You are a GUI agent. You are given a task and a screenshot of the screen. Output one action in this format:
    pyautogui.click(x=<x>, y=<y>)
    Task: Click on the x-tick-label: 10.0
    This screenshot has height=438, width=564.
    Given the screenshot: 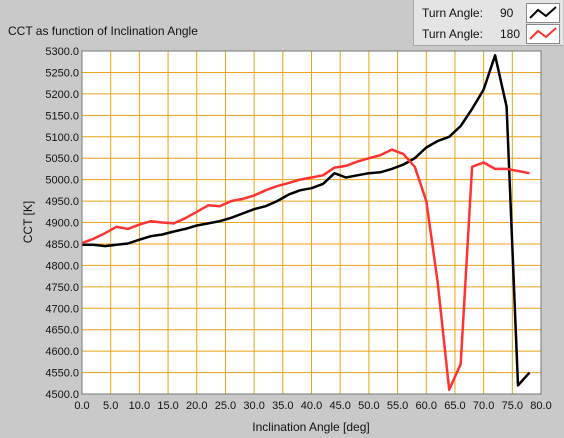 What is the action you would take?
    pyautogui.click(x=139, y=406)
    